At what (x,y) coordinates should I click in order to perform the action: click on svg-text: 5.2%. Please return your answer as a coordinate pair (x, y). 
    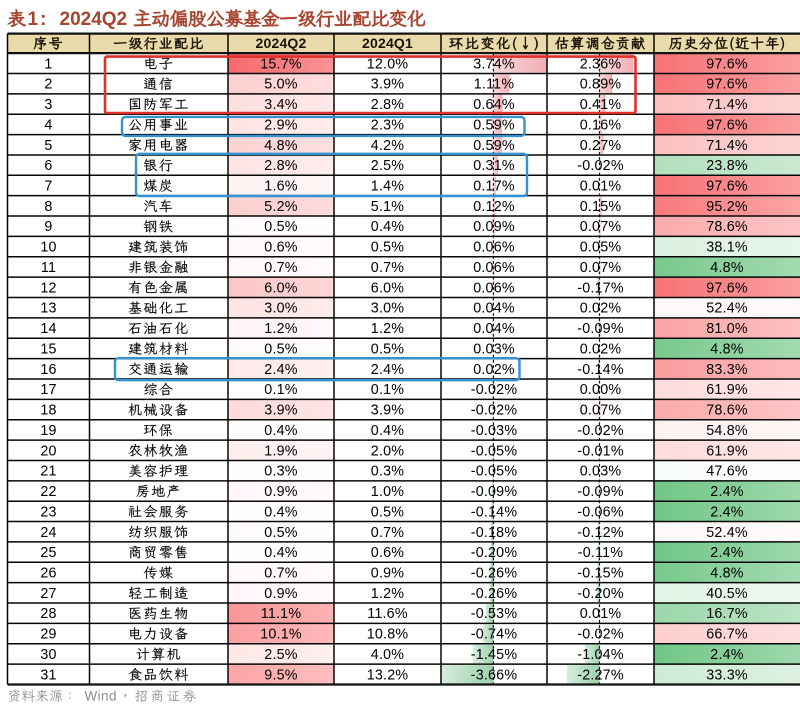
    Looking at the image, I should click on (280, 207).